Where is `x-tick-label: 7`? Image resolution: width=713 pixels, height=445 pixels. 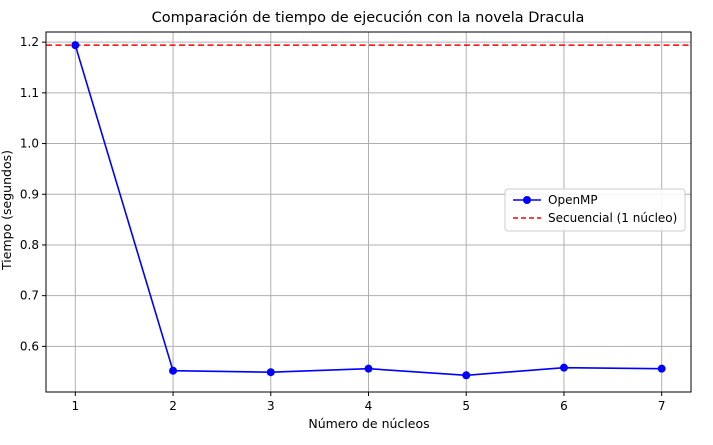
x-tick-label: 7 is located at coordinates (662, 406).